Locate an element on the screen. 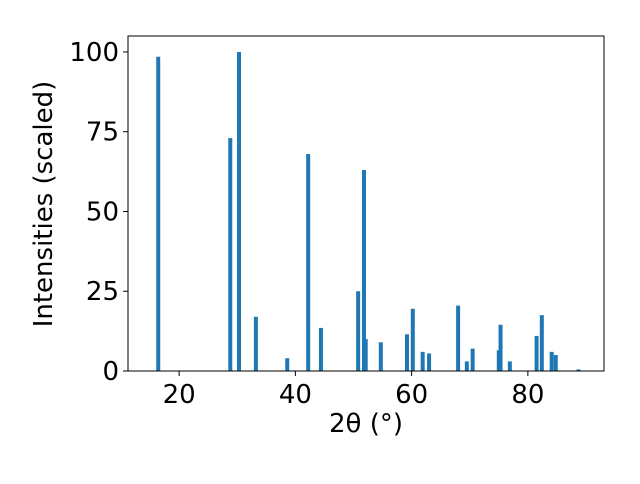 This screenshot has height=484, width=640. y-tick-label: 75 is located at coordinates (102, 133).